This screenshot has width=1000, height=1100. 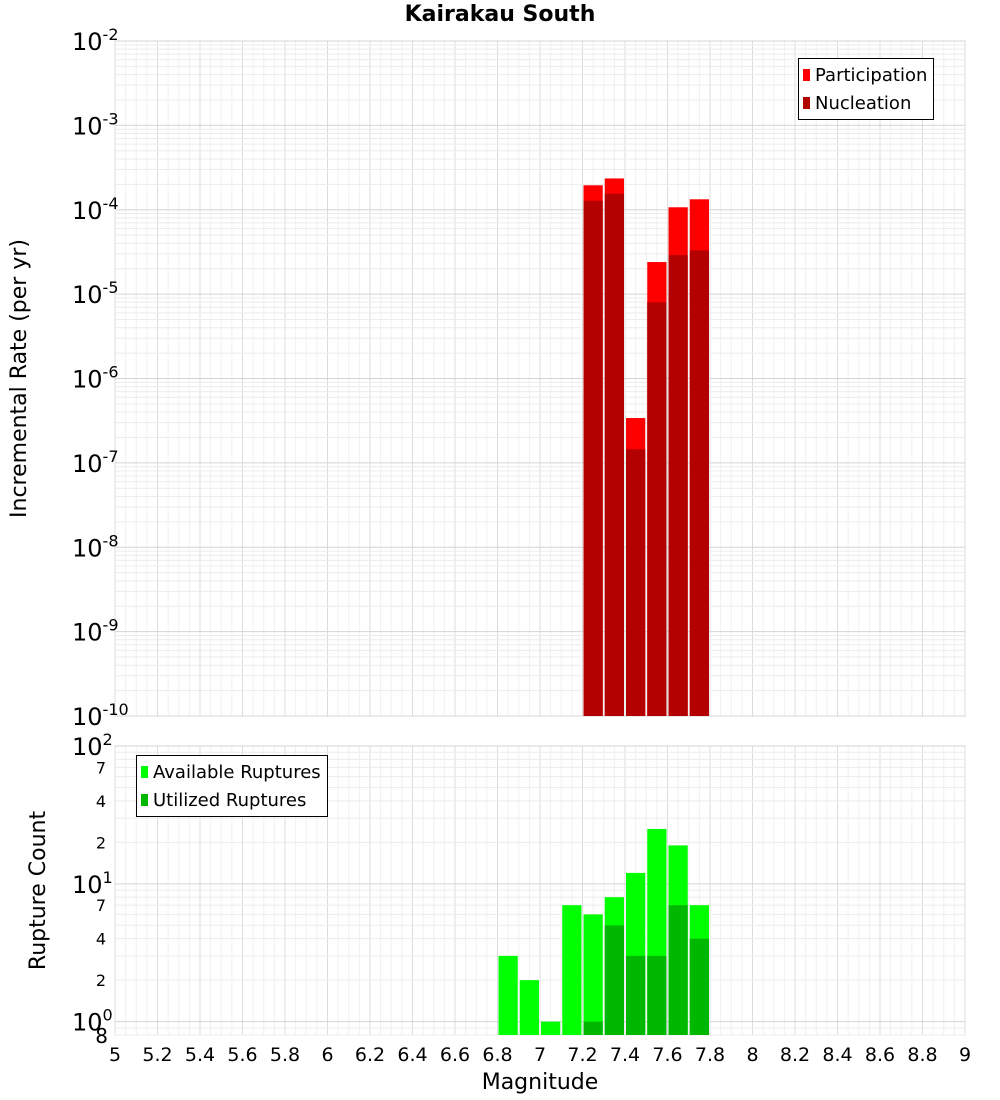 What do you see at coordinates (200, 1055) in the screenshot?
I see `x-tick-label: 5.4` at bounding box center [200, 1055].